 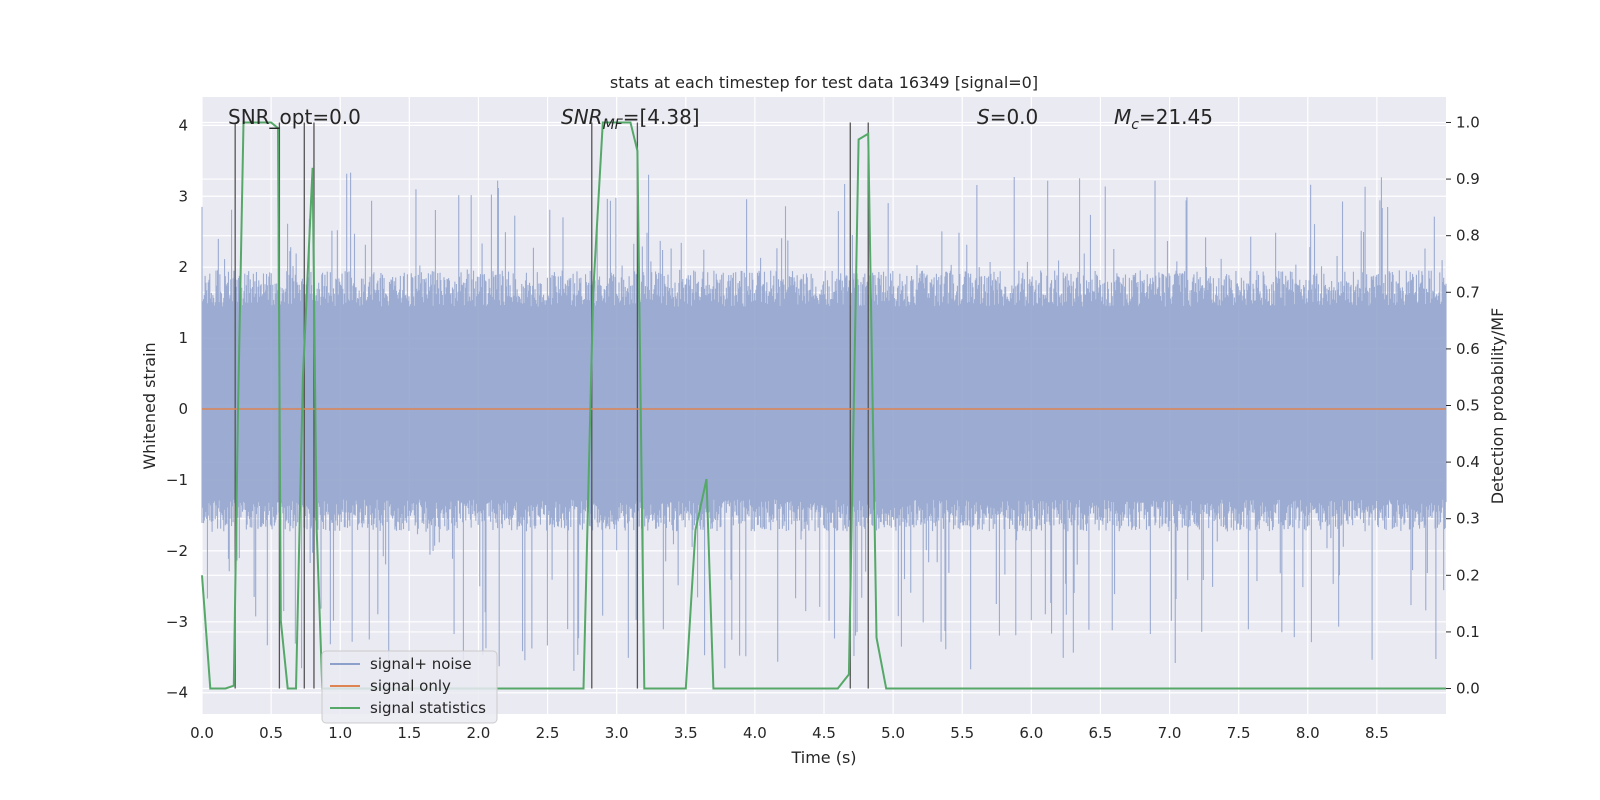 What do you see at coordinates (149, 405) in the screenshot?
I see `y-axis-label-left: Whitened strain` at bounding box center [149, 405].